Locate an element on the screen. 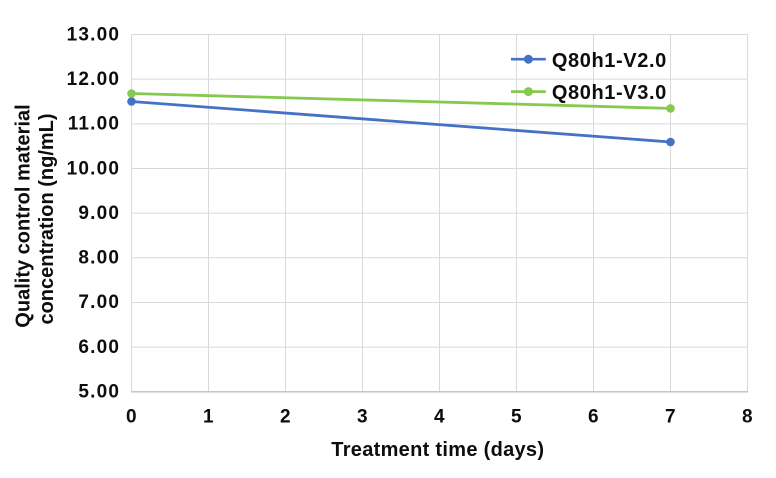 The image size is (776, 478). svg-text: 7.00 is located at coordinates (99, 302).